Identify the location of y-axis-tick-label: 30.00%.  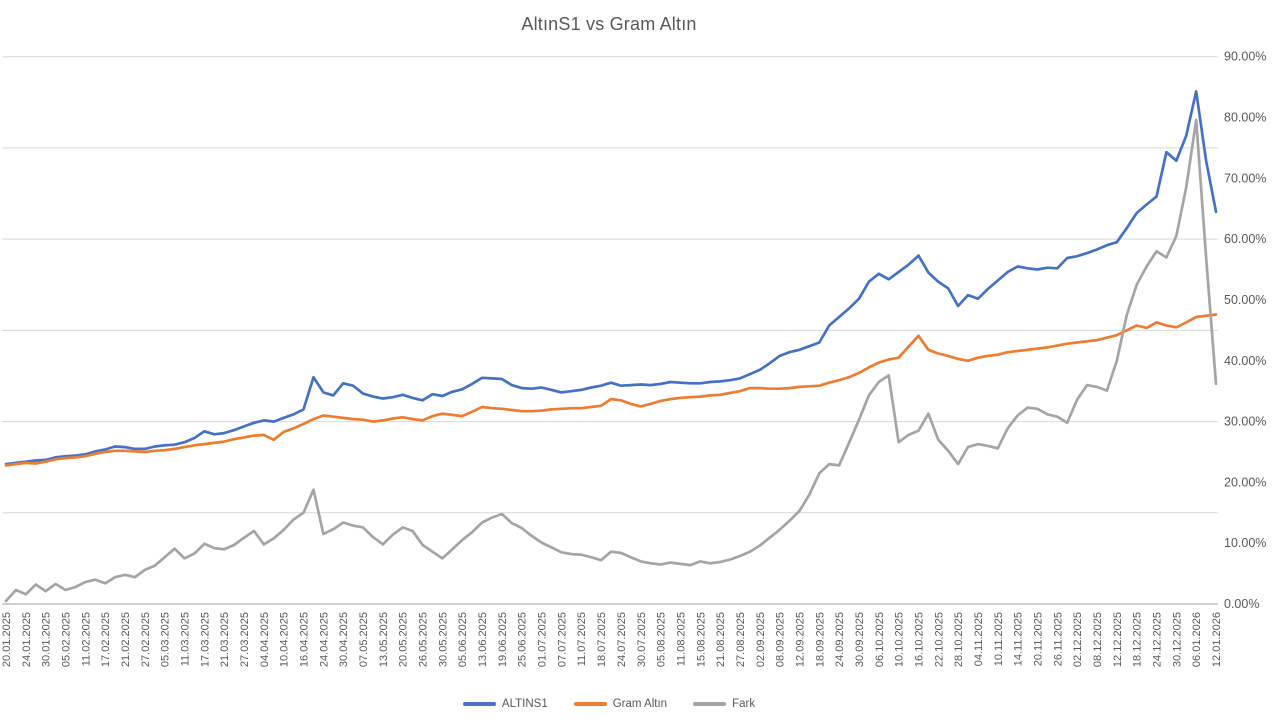
(1245, 422).